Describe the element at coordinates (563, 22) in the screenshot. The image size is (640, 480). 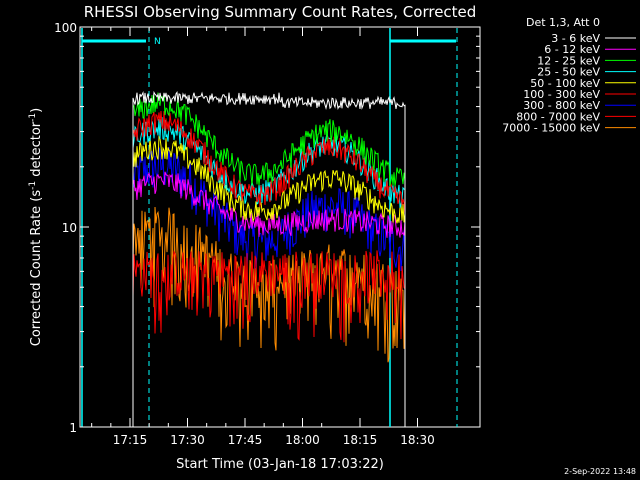
I see `legend-title: Det 1,3, Att 0` at that location.